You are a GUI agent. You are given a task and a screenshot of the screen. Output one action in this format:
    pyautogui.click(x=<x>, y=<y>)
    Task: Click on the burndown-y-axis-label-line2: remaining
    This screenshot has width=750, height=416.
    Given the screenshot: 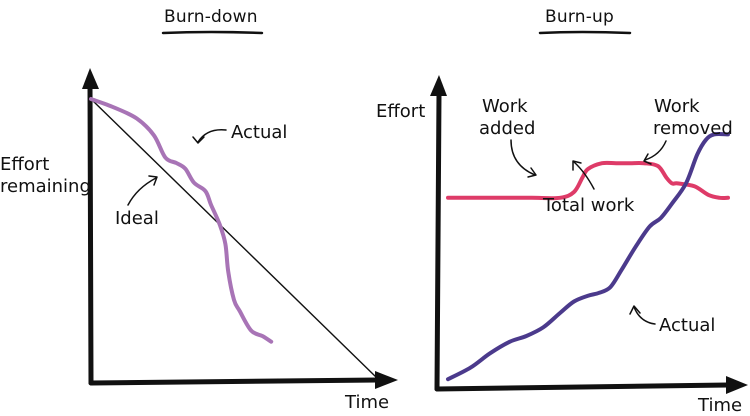 What is the action you would take?
    pyautogui.click(x=45, y=186)
    